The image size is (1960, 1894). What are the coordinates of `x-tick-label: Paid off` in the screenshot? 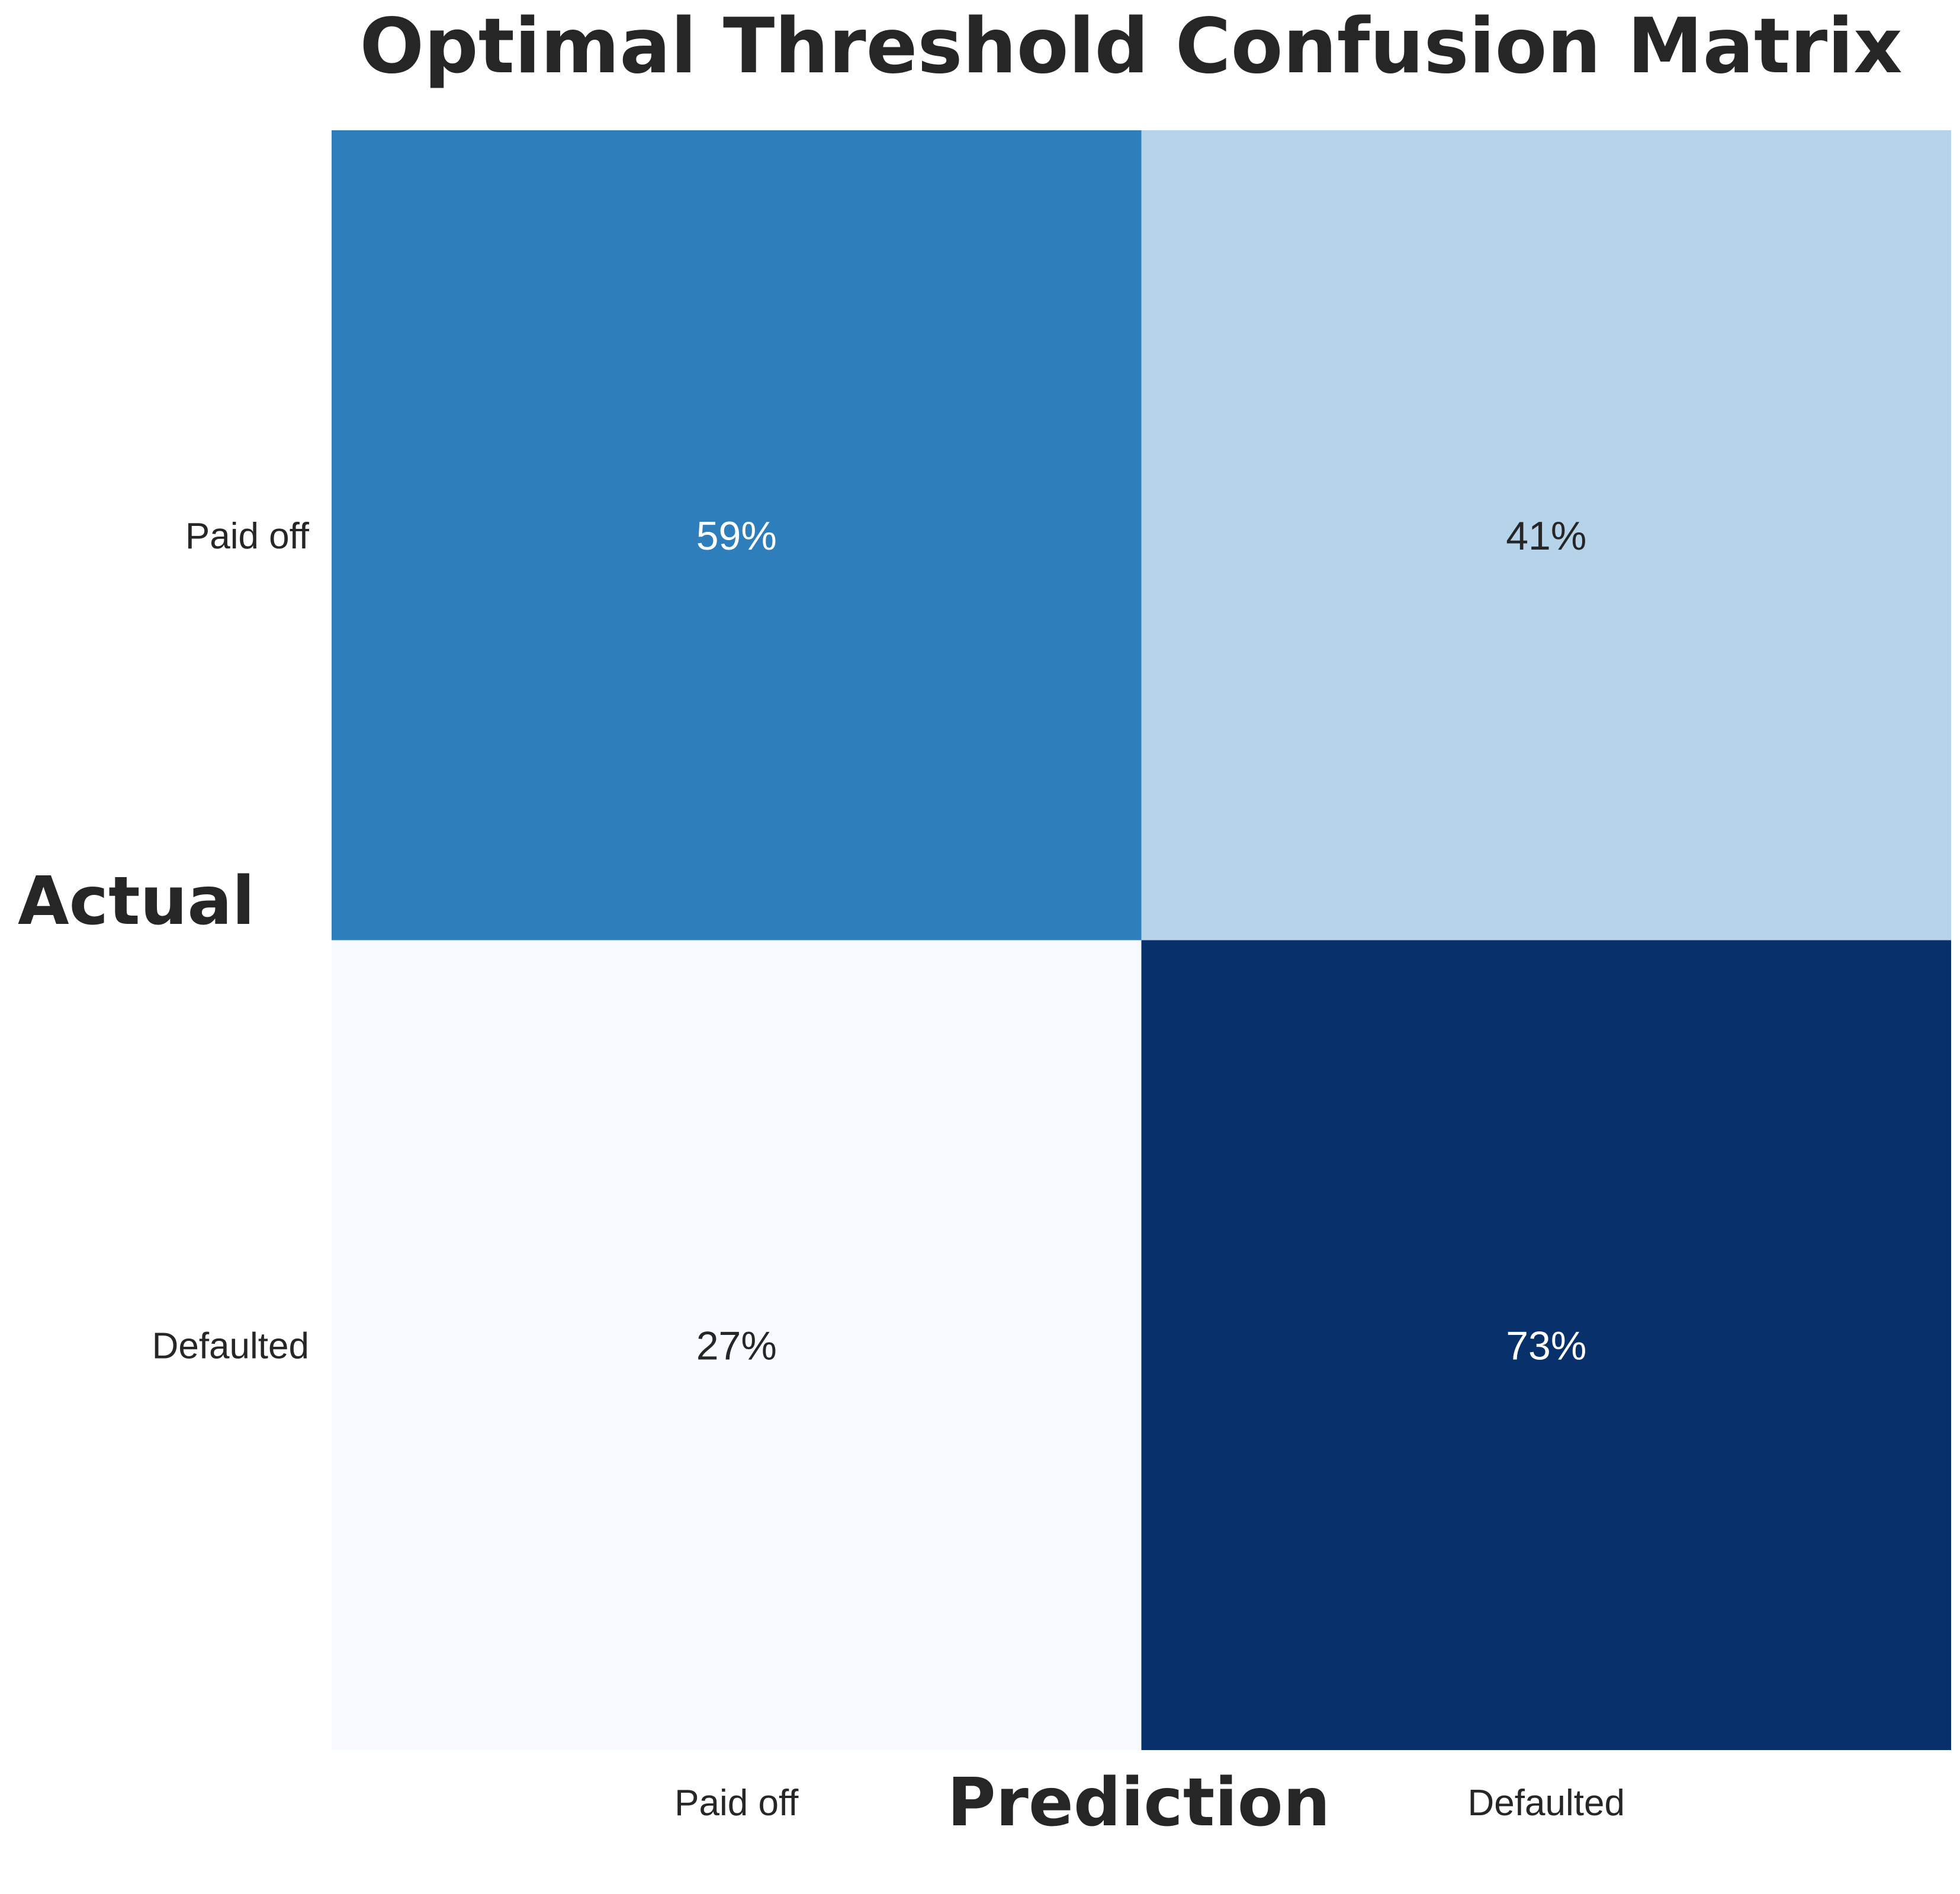 It's located at (736, 1803).